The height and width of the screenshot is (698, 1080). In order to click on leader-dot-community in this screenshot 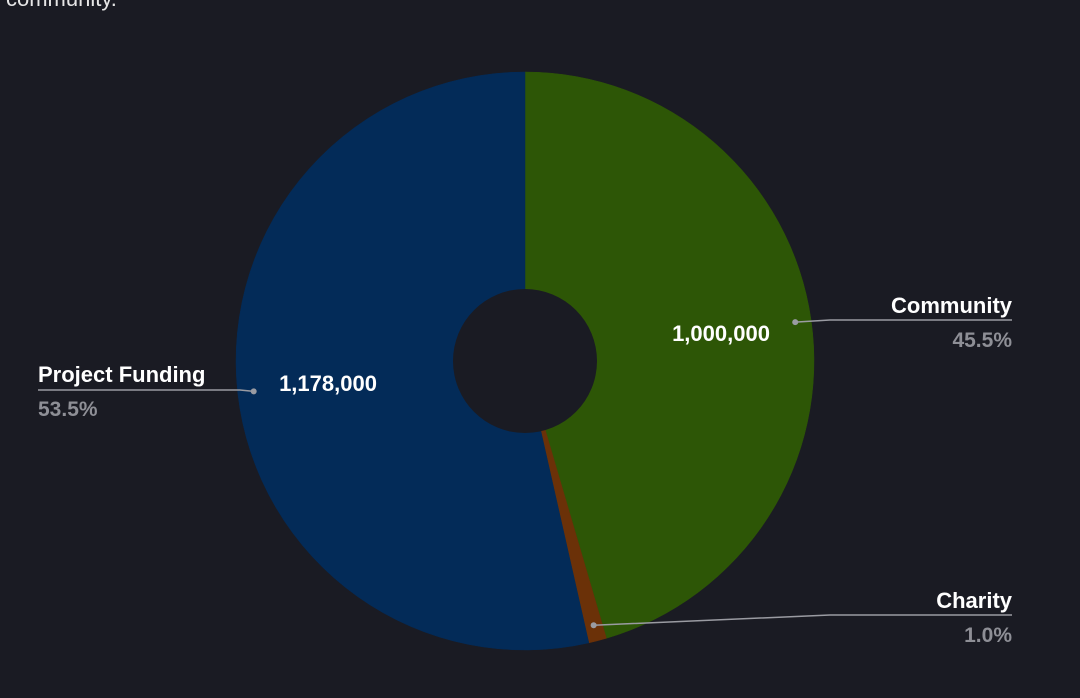, I will do `click(795, 322)`.